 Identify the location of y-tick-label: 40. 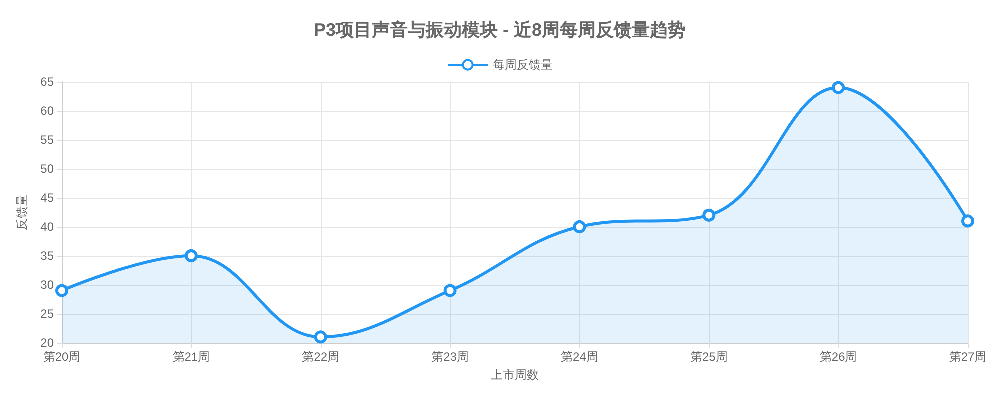
(47, 227).